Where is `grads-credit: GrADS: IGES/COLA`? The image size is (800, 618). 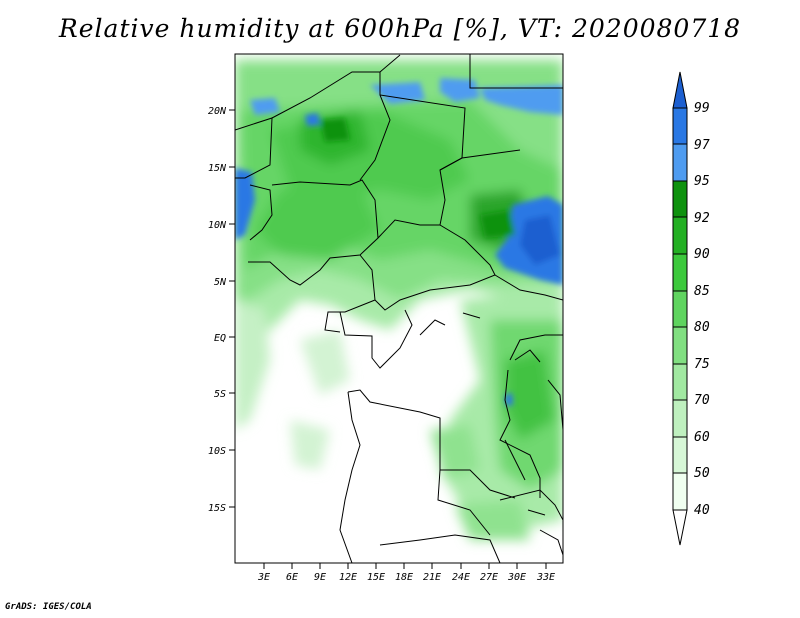
grads-credit: GrADS: IGES/COLA is located at coordinates (48, 607).